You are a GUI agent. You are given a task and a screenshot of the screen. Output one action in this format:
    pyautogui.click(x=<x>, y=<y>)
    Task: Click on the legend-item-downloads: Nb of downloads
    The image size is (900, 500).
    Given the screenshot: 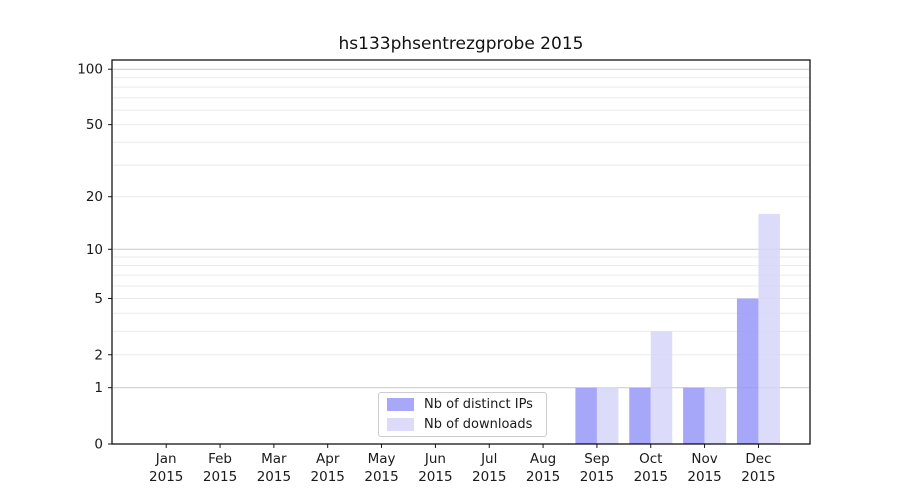 What is the action you would take?
    pyautogui.click(x=466, y=424)
    